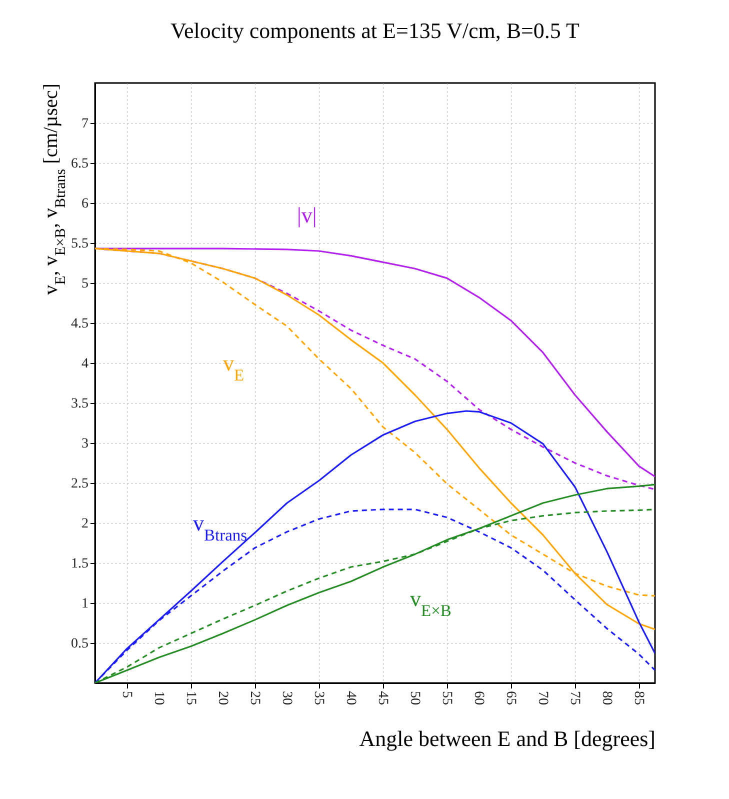 This screenshot has width=729, height=799. Describe the element at coordinates (222, 698) in the screenshot. I see `x-tick-label: 20` at that location.